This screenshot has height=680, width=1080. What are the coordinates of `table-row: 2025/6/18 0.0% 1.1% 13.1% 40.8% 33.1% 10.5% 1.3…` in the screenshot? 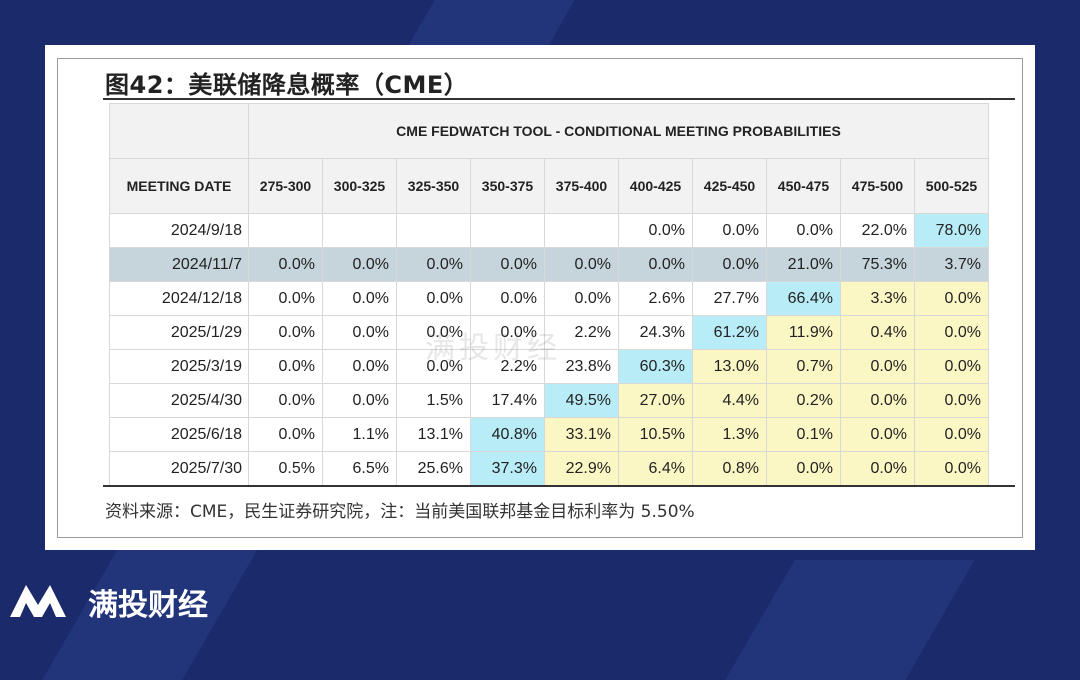 It's located at (549, 434).